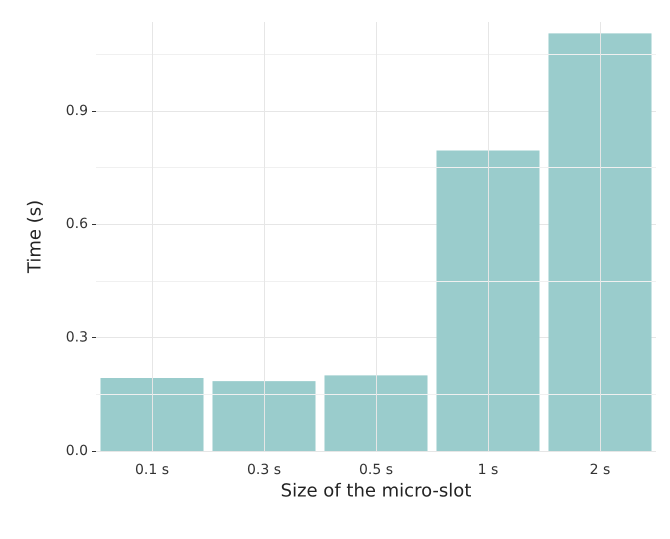  What do you see at coordinates (77, 224) in the screenshot?
I see `y-tick-label: 0.6` at bounding box center [77, 224].